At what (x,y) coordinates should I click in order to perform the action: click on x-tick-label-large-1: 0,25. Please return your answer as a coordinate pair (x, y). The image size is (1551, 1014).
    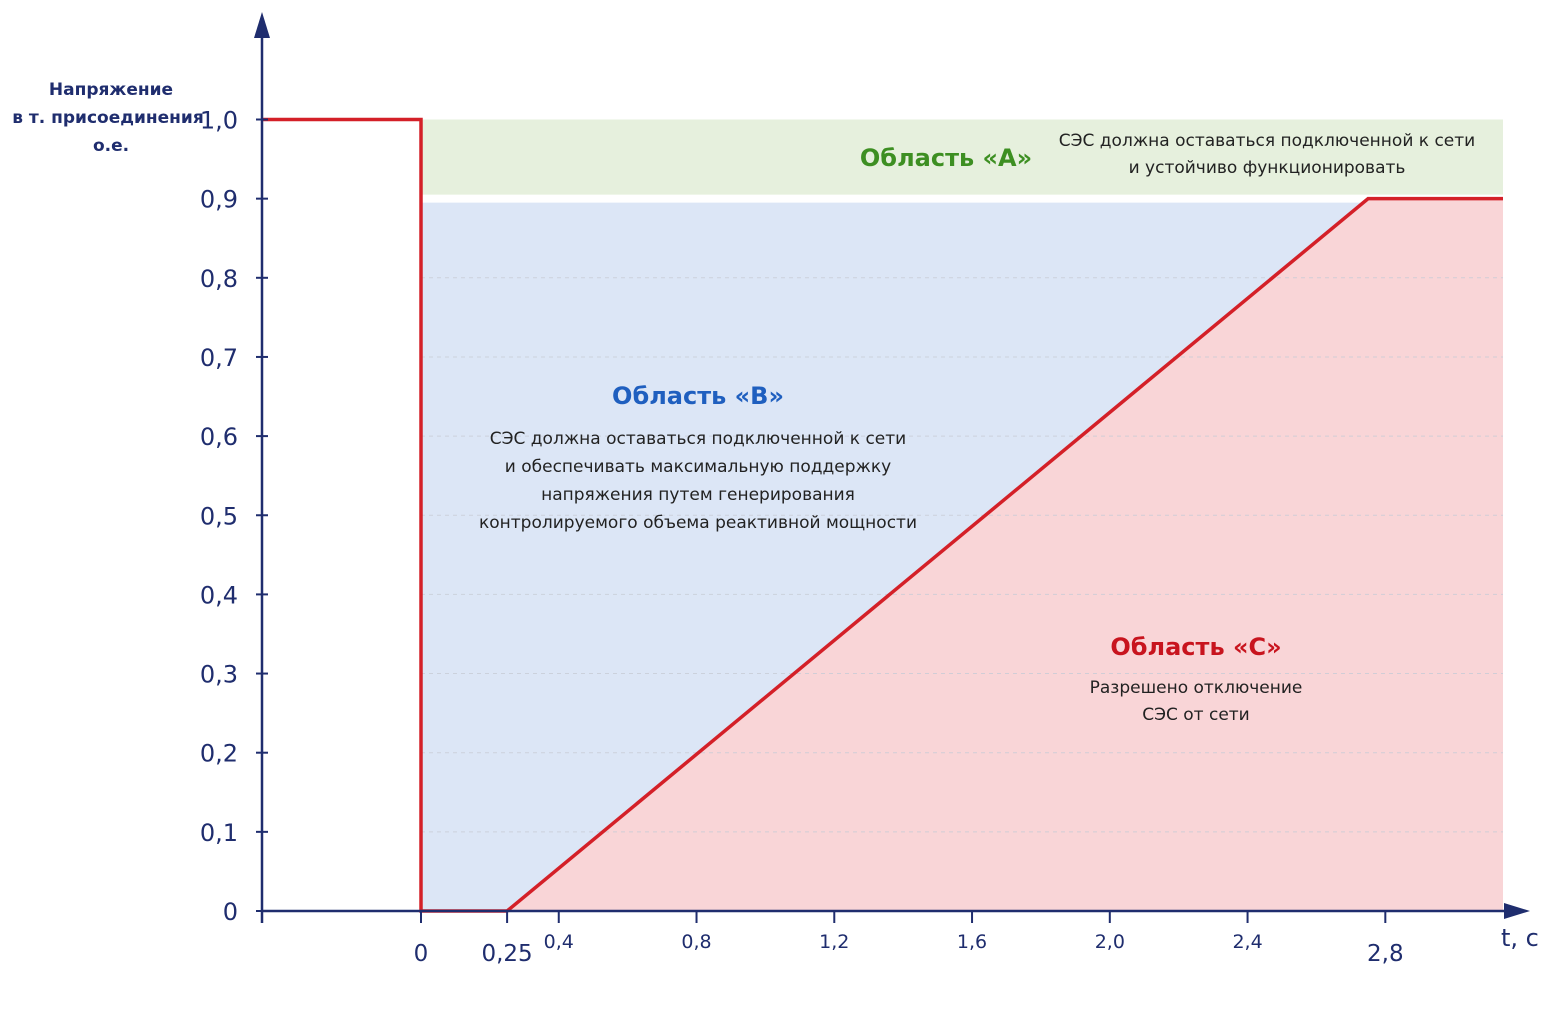
    Looking at the image, I should click on (506, 954).